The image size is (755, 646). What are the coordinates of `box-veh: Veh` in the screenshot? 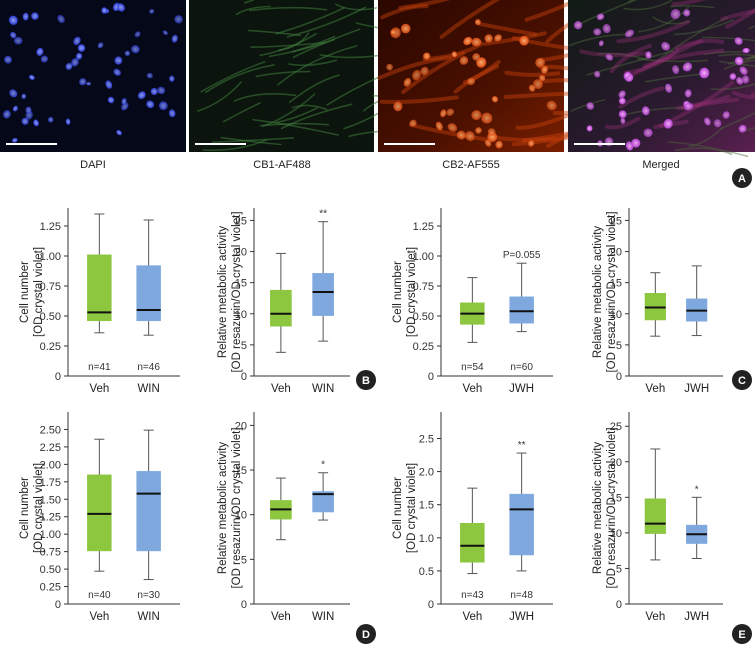 It's located at (281, 550).